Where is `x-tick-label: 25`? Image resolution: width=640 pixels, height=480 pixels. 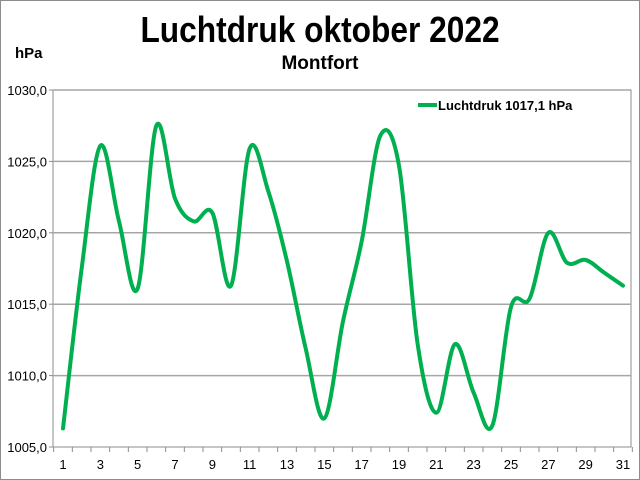 x-tick-label: 25 is located at coordinates (511, 464).